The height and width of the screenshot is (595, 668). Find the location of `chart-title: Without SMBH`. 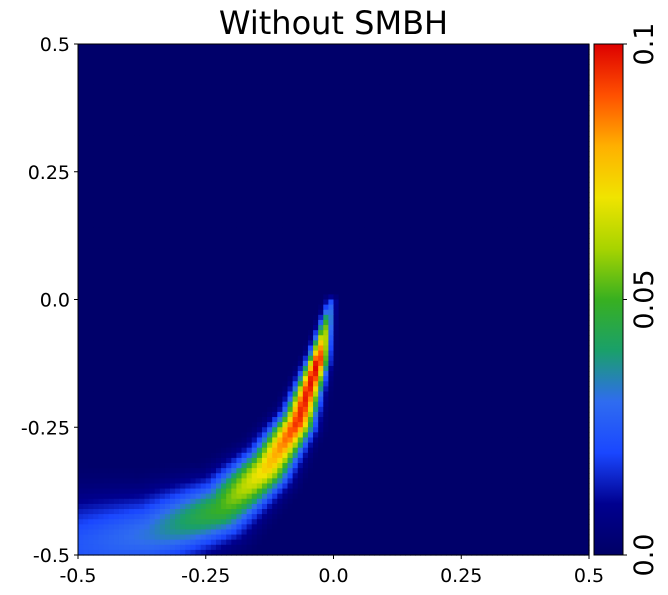

chart-title: Without SMBH is located at coordinates (333, 23).